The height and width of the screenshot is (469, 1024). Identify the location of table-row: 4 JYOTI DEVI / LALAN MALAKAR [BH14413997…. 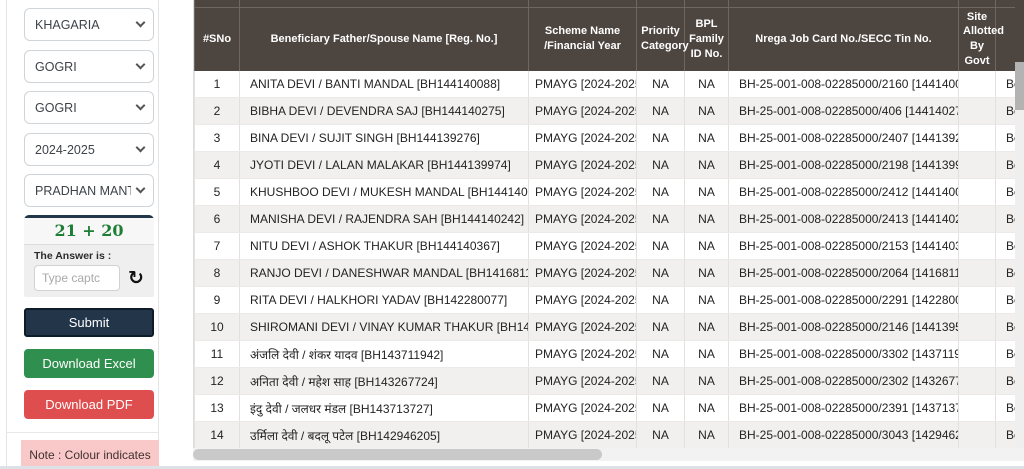
(604, 165).